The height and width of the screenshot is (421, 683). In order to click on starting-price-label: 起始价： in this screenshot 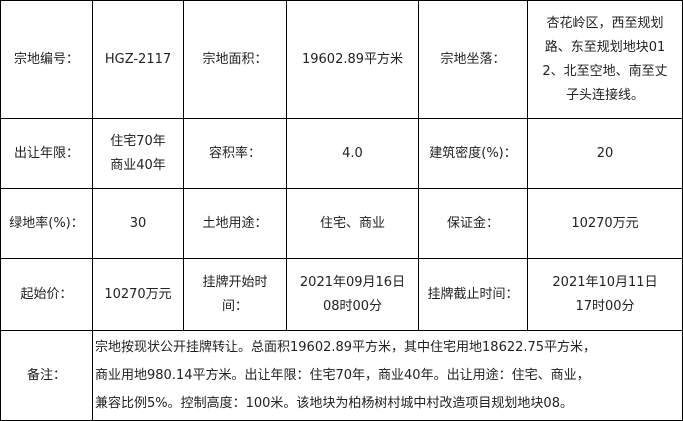, I will do `click(46, 294)`.